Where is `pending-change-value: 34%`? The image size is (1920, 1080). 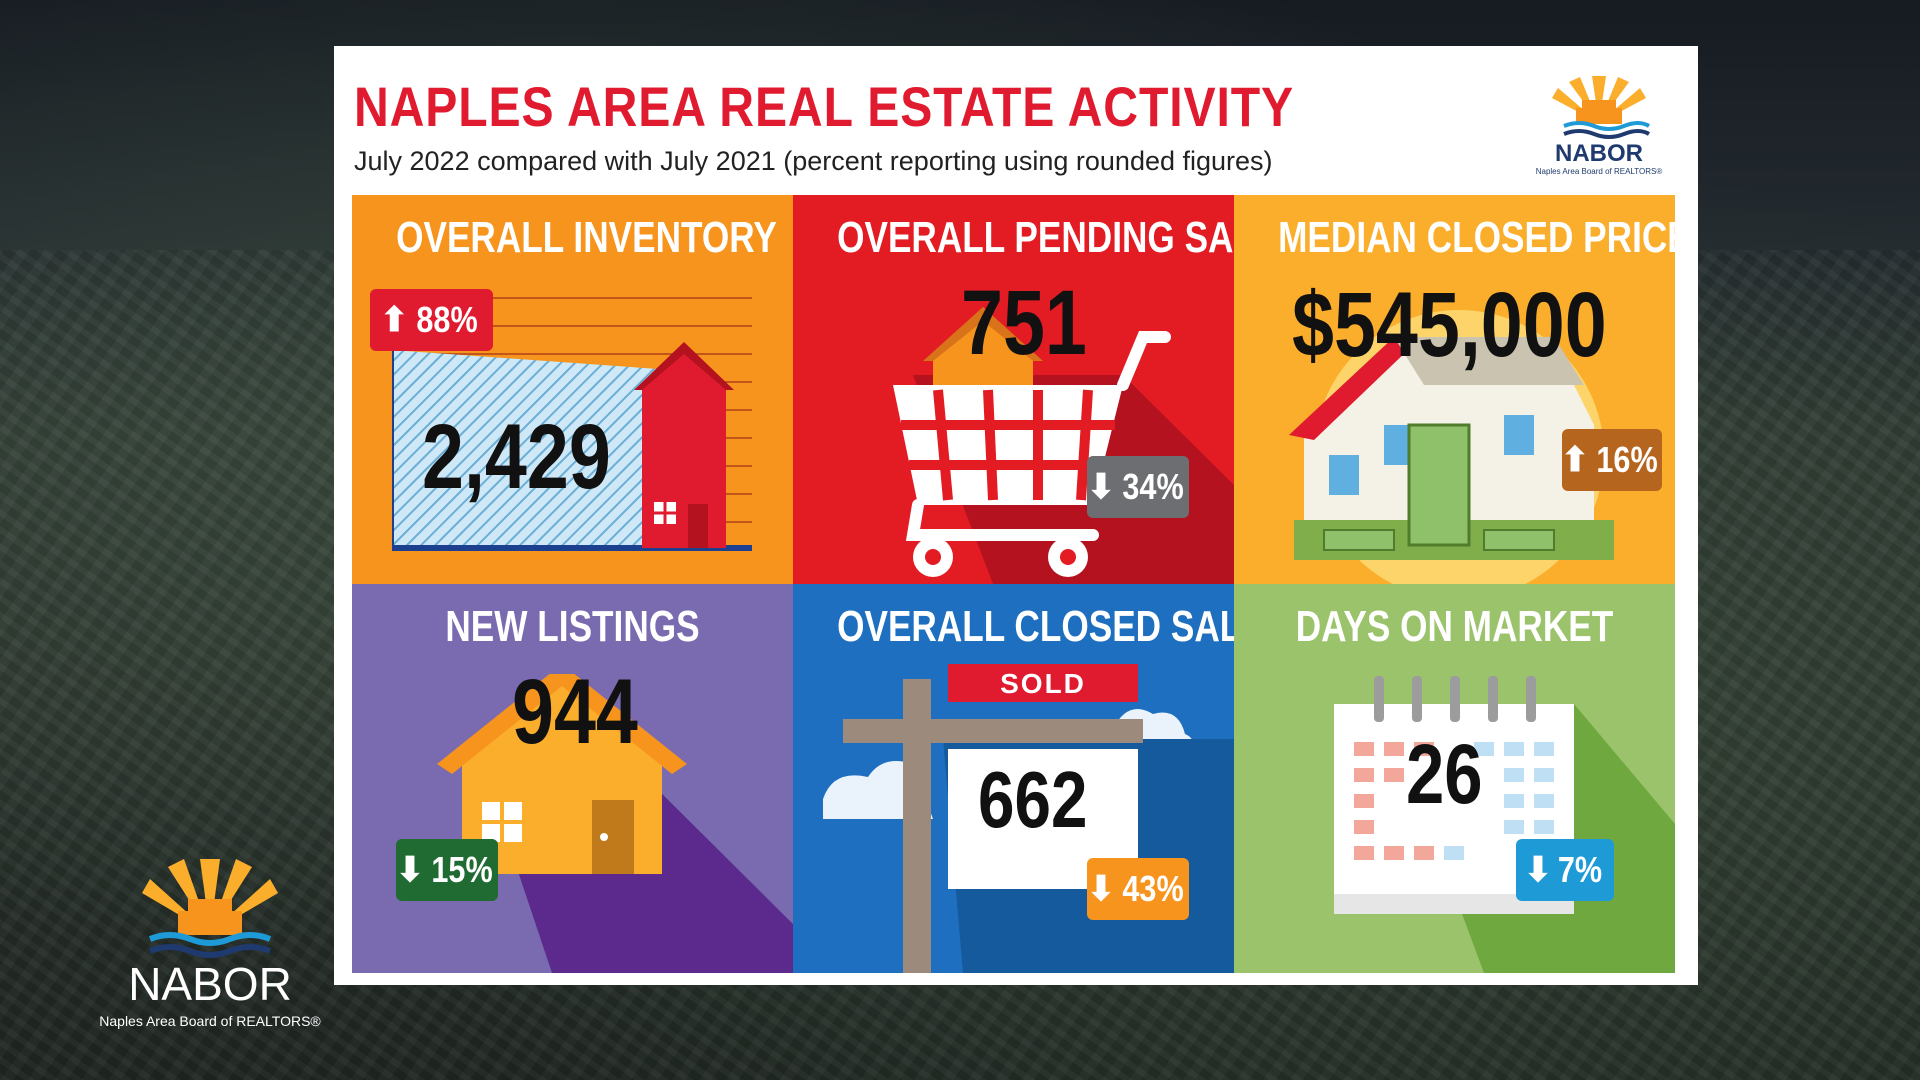
pending-change-value: 34% is located at coordinates (1153, 486).